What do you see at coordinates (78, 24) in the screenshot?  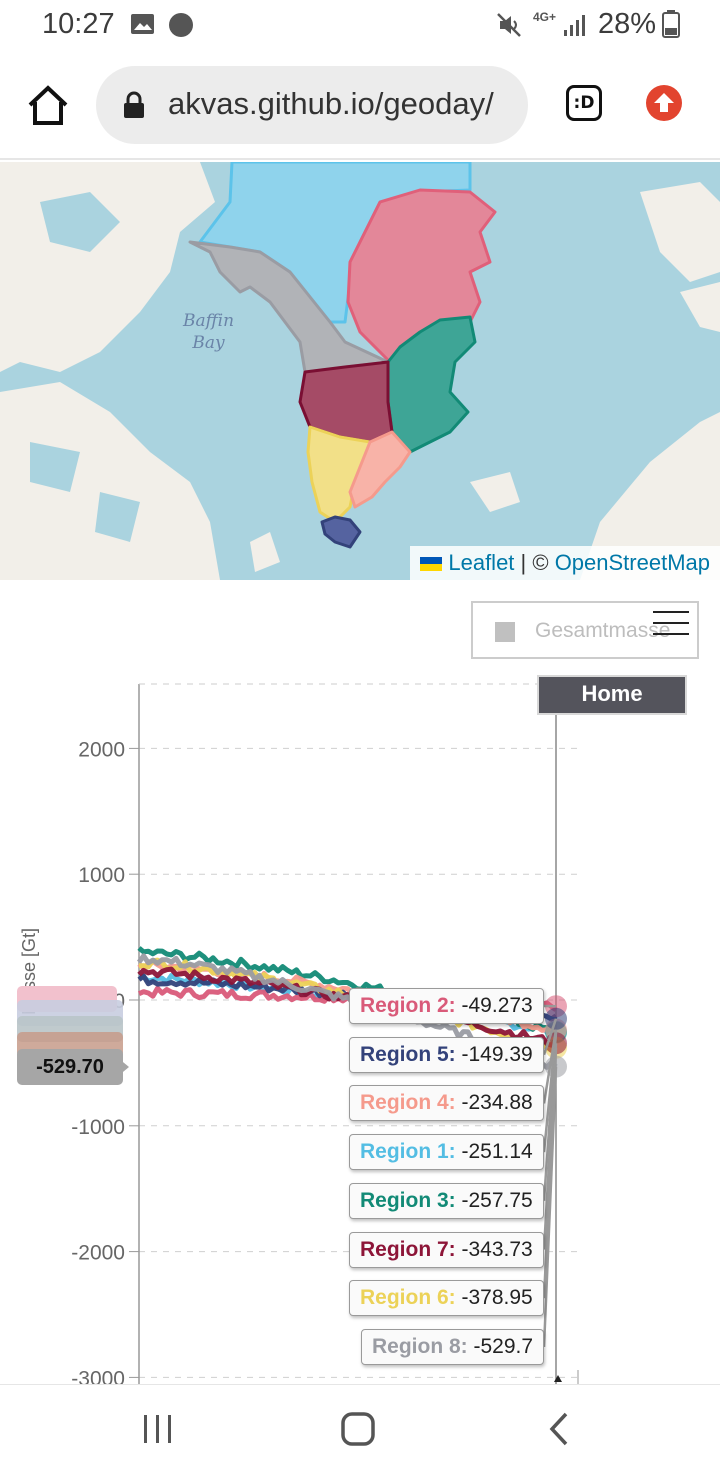 I see `status-time: 10:27` at bounding box center [78, 24].